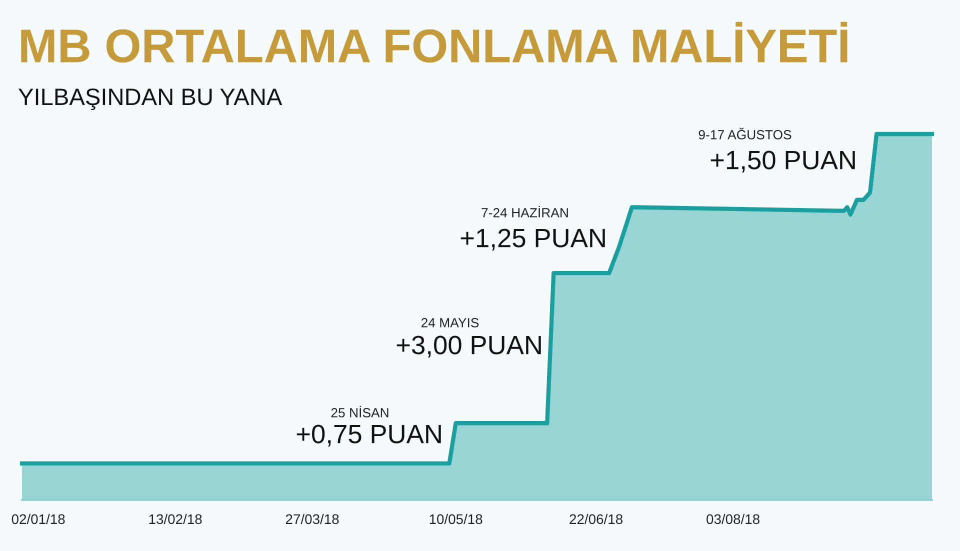 Image resolution: width=960 pixels, height=551 pixels. What do you see at coordinates (359, 412) in the screenshot?
I see `annotation: 25 NİSAN` at bounding box center [359, 412].